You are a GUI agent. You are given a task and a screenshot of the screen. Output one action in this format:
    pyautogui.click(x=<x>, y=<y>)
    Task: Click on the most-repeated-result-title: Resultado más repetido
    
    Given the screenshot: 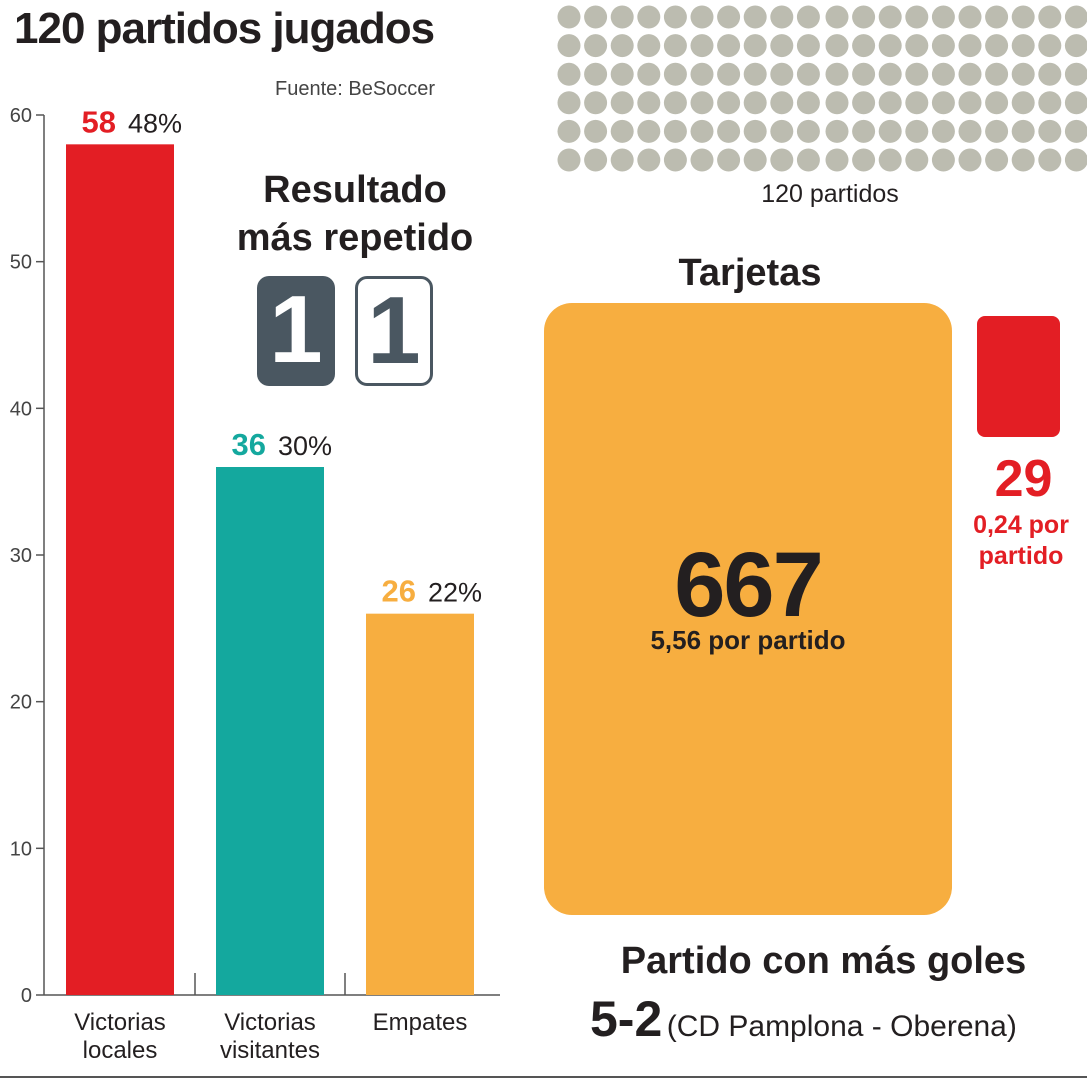 What is the action you would take?
    pyautogui.click(x=355, y=214)
    